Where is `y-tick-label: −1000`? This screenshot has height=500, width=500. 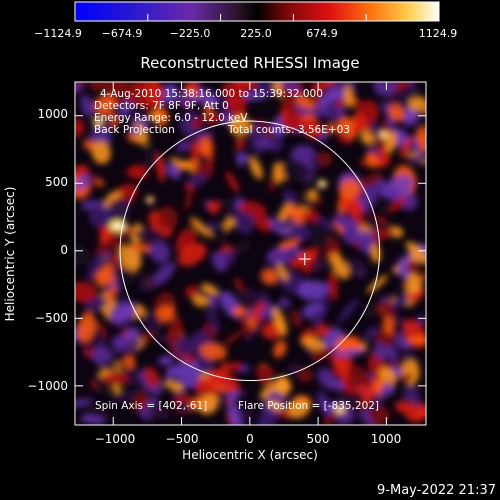
y-tick-label: −1000 is located at coordinates (47, 386).